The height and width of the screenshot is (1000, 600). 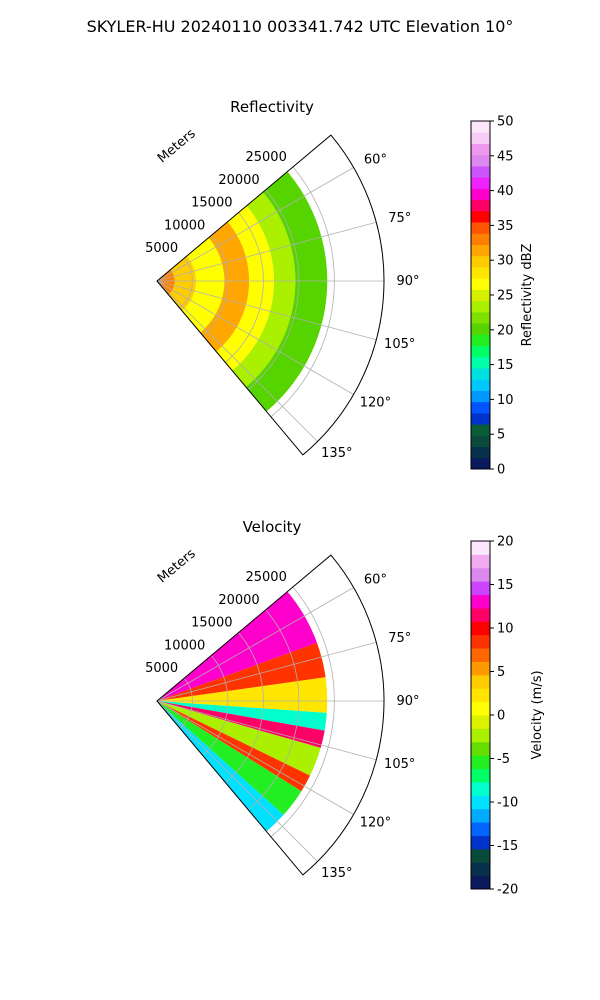 I want to click on velocity-title: Velocity, so click(x=272, y=527).